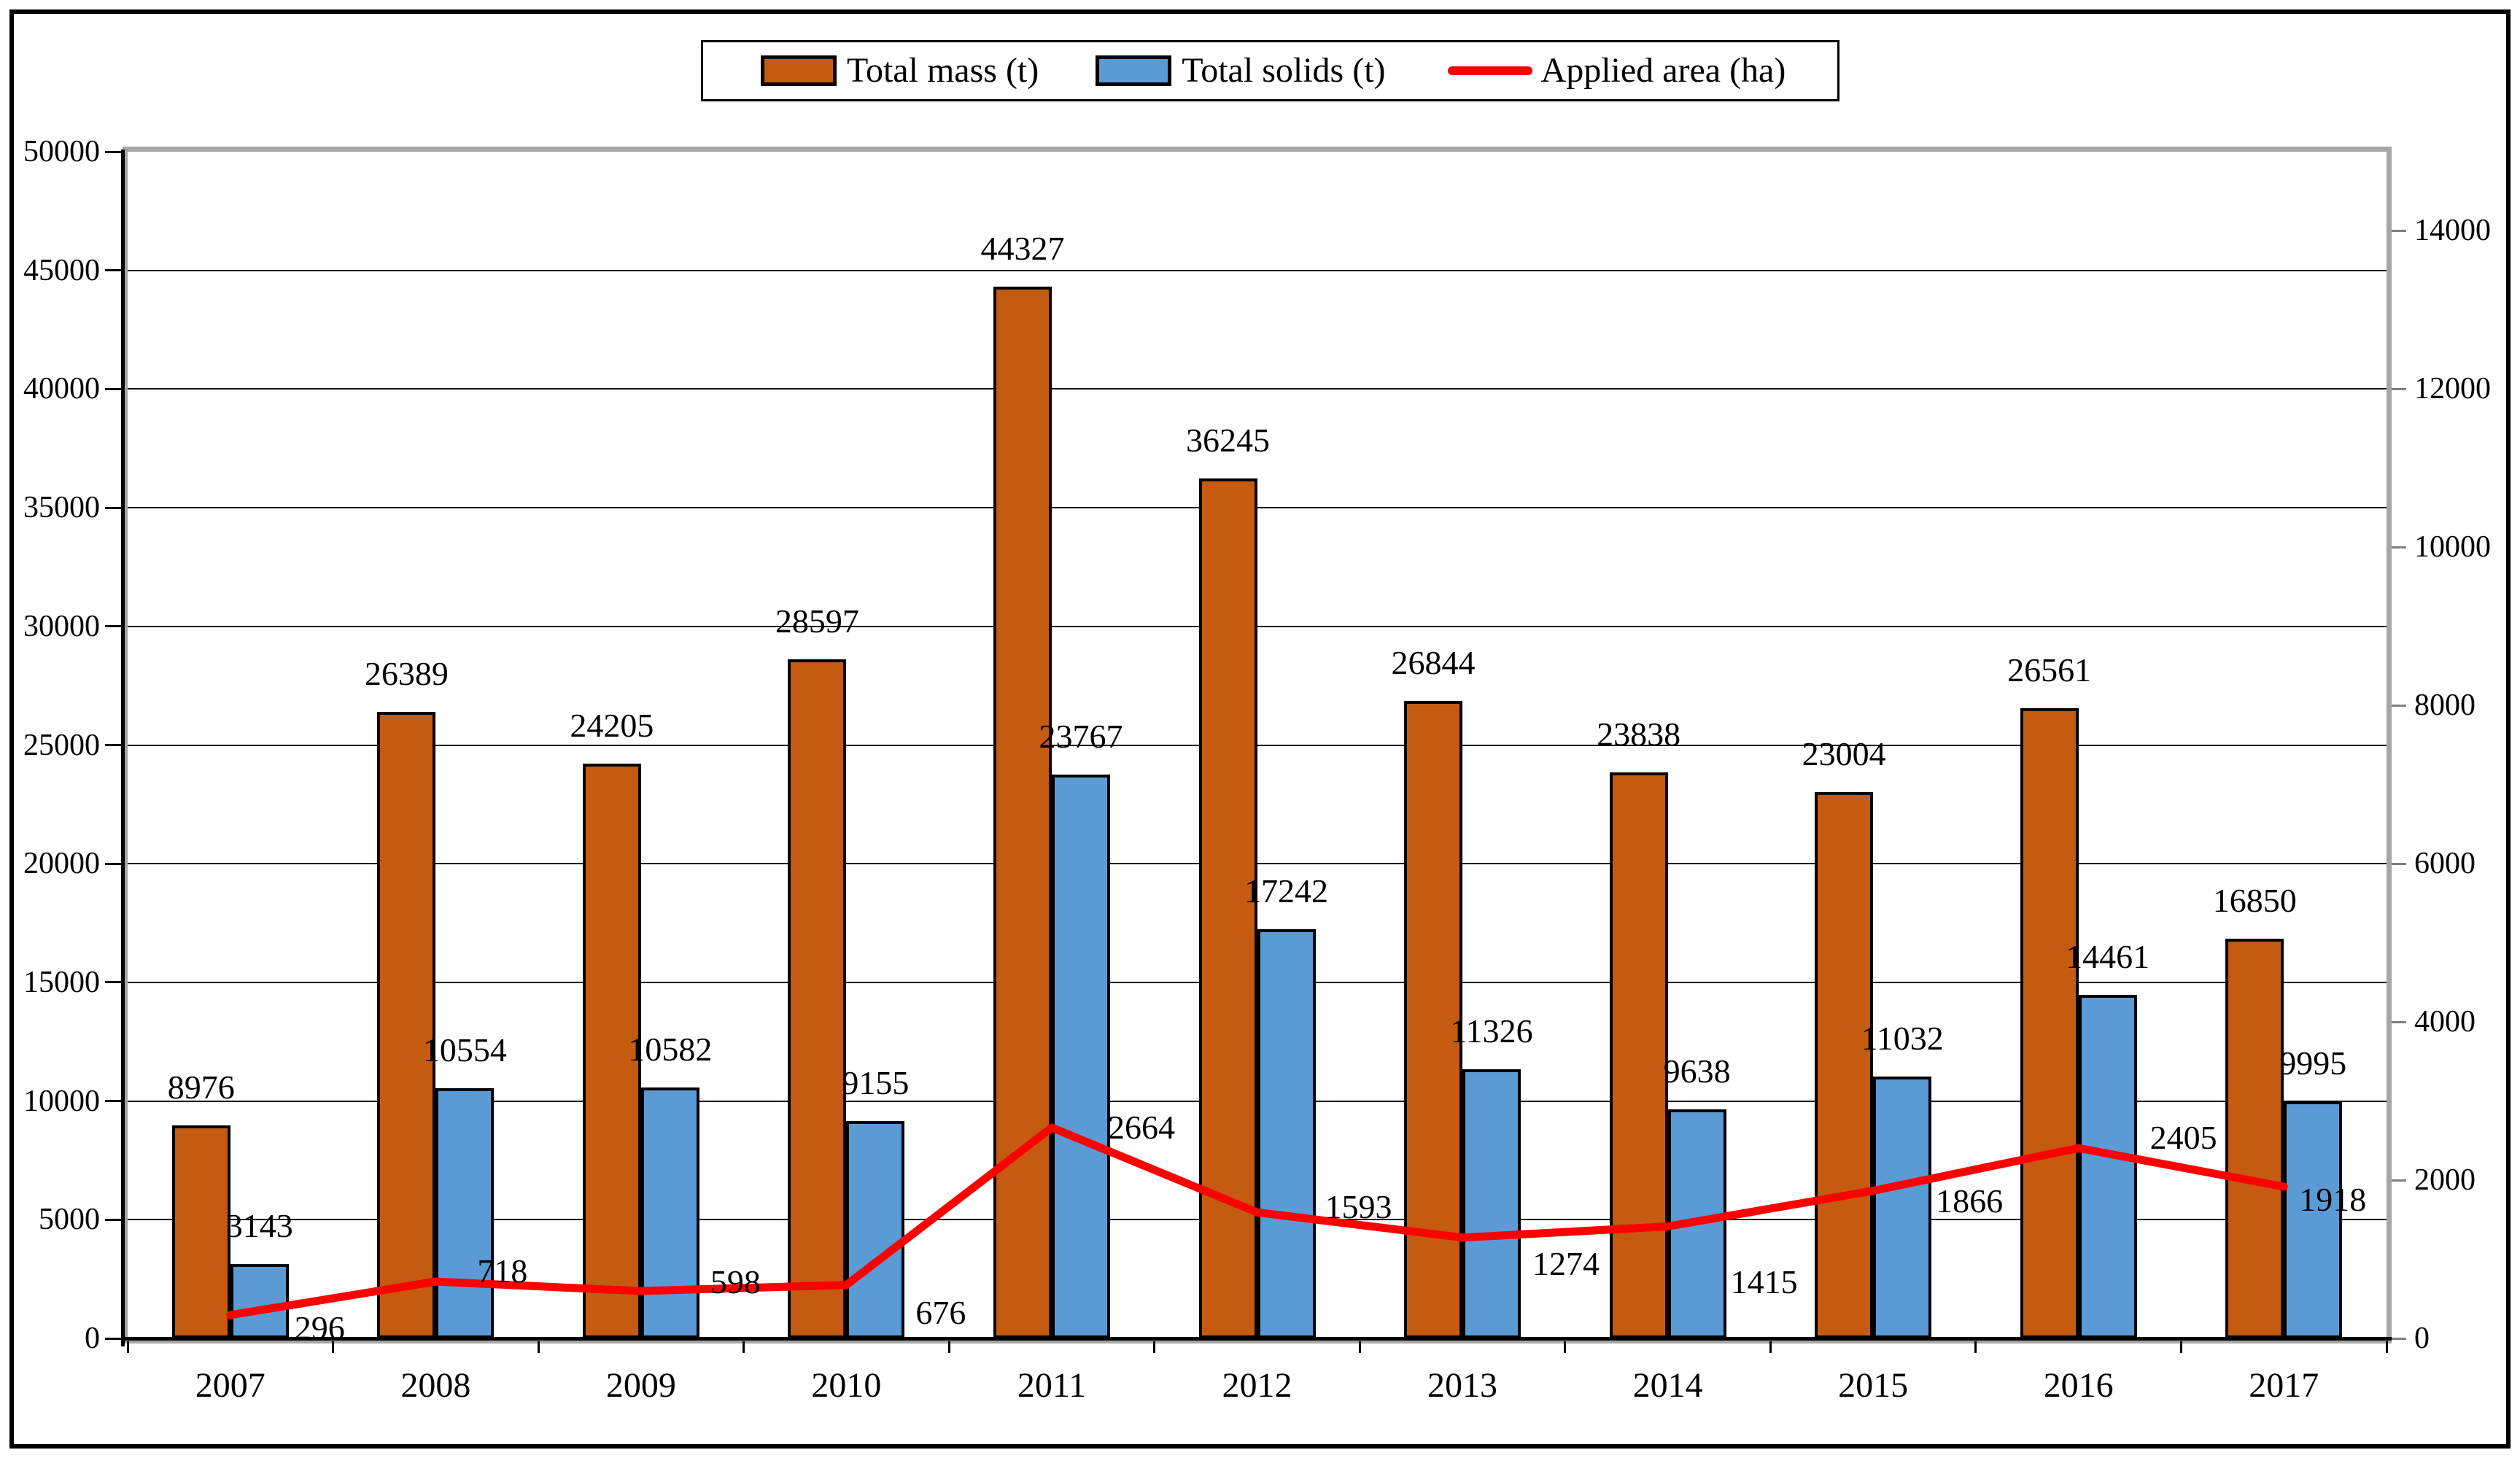 The image size is (2520, 1458). Describe the element at coordinates (2333, 1199) in the screenshot. I see `applied-area-value-label: 1918` at that location.